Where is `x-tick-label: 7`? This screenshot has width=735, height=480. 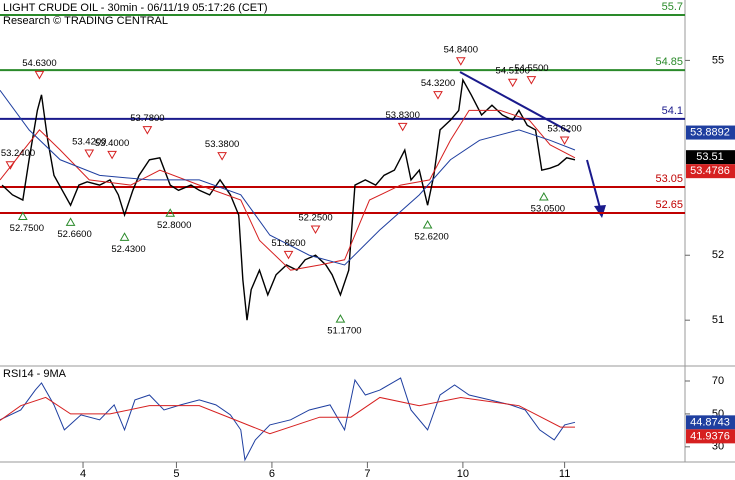
x-tick-label: 7 is located at coordinates (367, 474).